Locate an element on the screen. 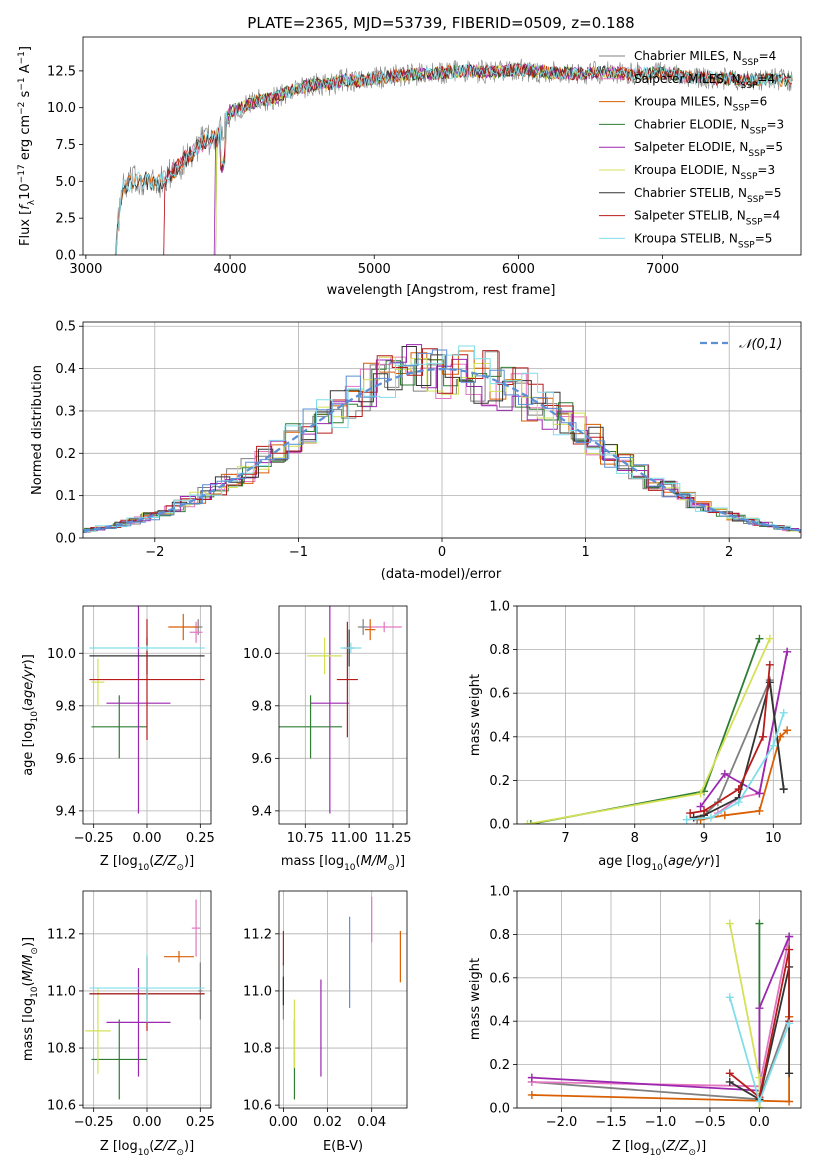  x-axis-label: (data-model)/error is located at coordinates (441, 574).